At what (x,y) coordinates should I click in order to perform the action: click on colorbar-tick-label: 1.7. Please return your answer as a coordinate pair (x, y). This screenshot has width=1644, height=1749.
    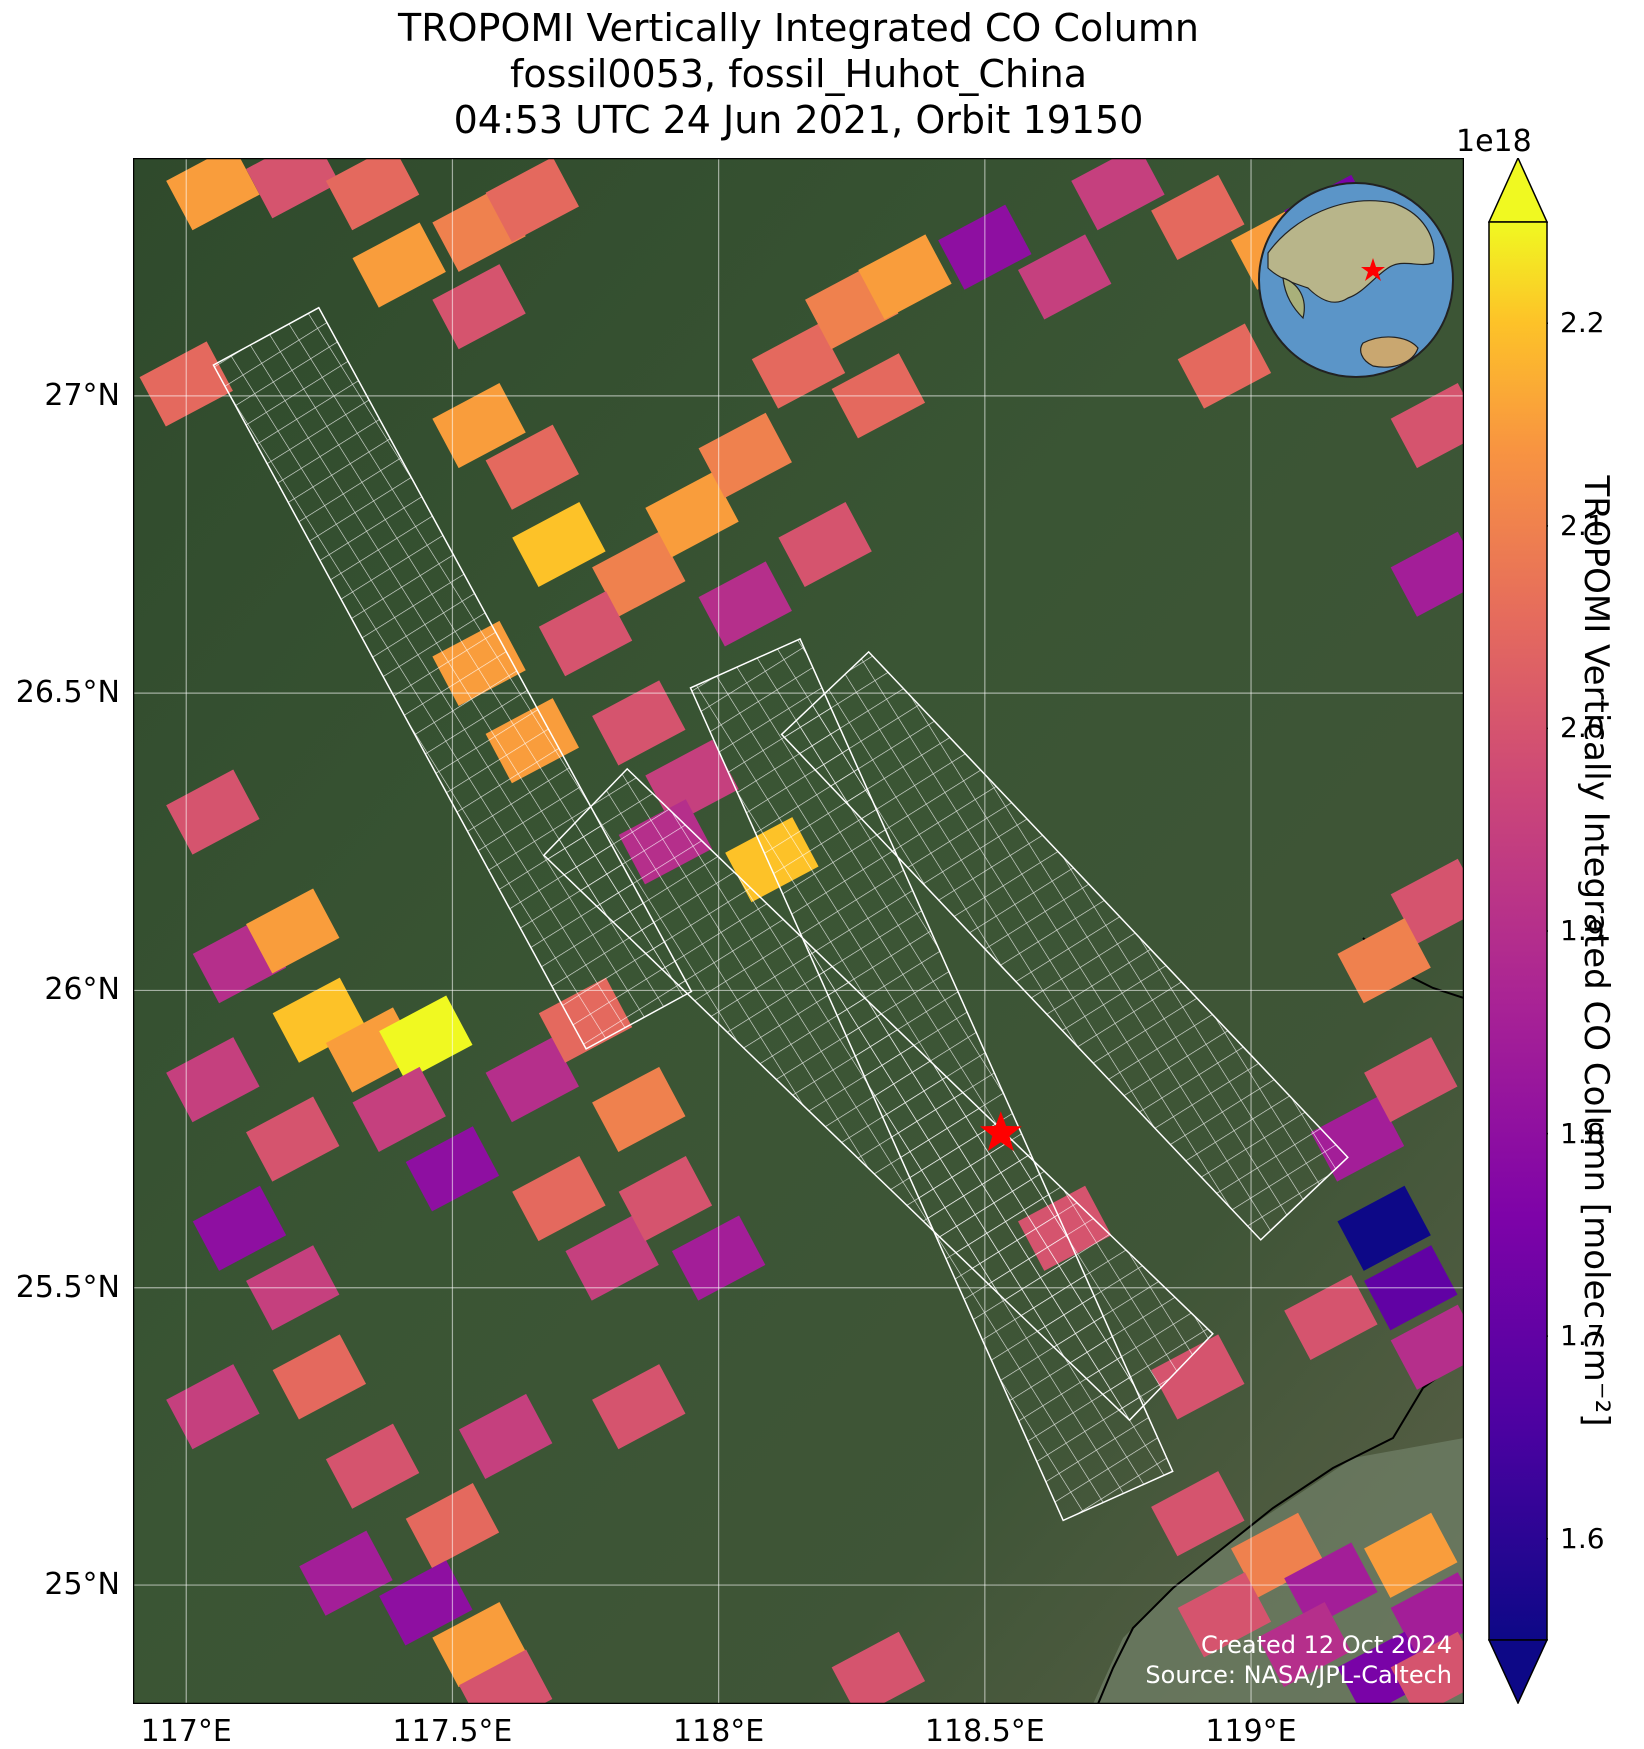
    Looking at the image, I should click on (1582, 1336).